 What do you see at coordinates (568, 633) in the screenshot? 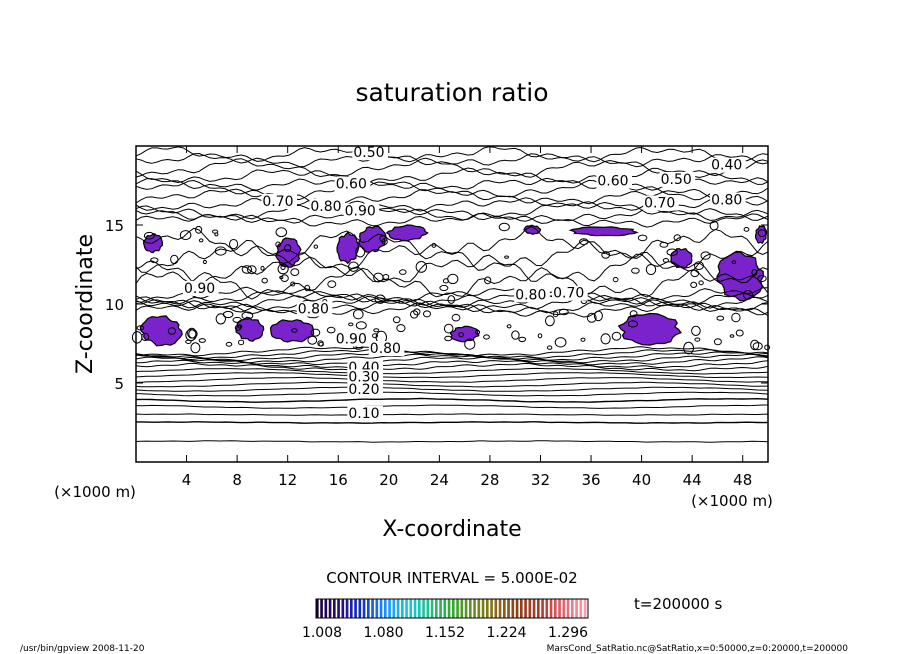
I see `colorbar-tick-label: 1.296` at bounding box center [568, 633].